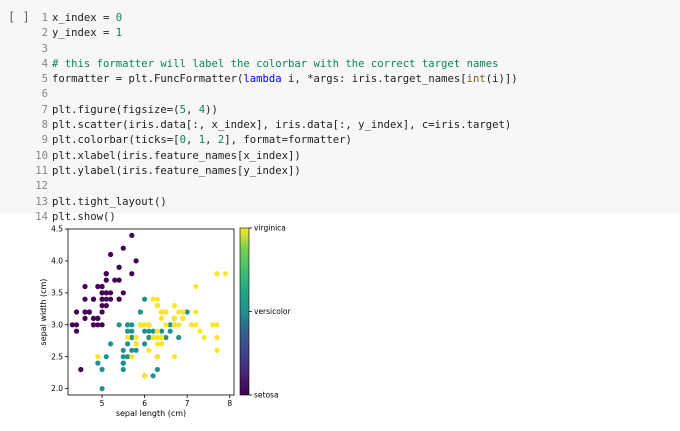 This screenshot has width=680, height=431. What do you see at coordinates (274, 33) in the screenshot?
I see `code-line: 2 y_index = 1` at bounding box center [274, 33].